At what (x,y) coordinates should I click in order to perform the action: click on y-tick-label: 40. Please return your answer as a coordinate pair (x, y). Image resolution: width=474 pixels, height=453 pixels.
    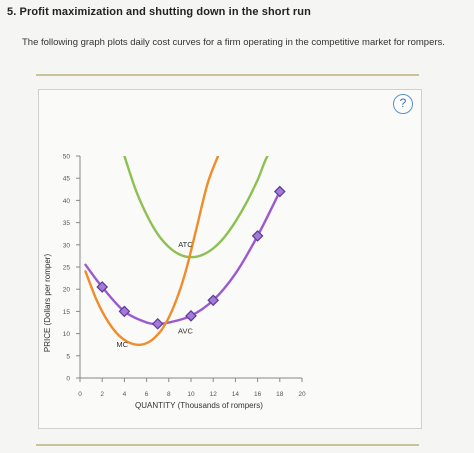
    Looking at the image, I should click on (67, 201).